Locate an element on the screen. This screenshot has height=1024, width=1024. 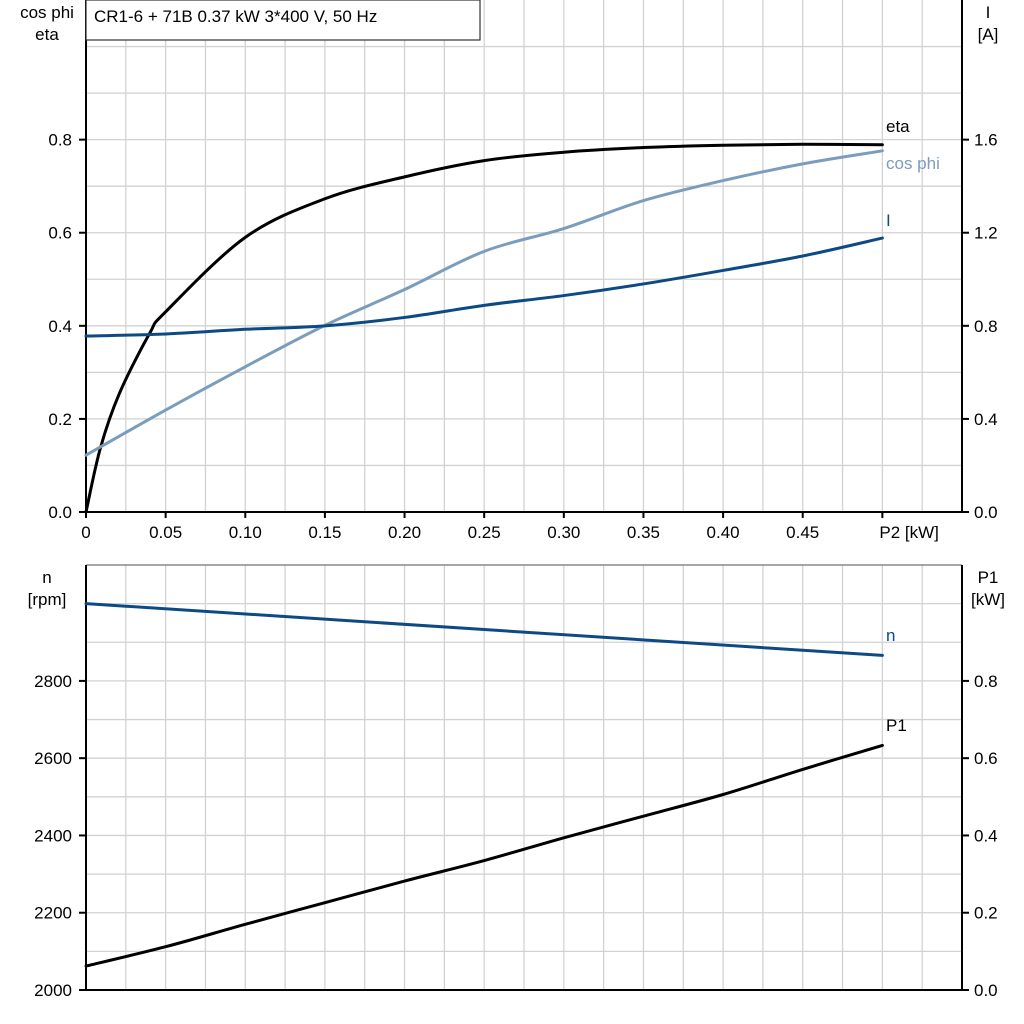
left-axis-title: cos phi is located at coordinates (47, 12).